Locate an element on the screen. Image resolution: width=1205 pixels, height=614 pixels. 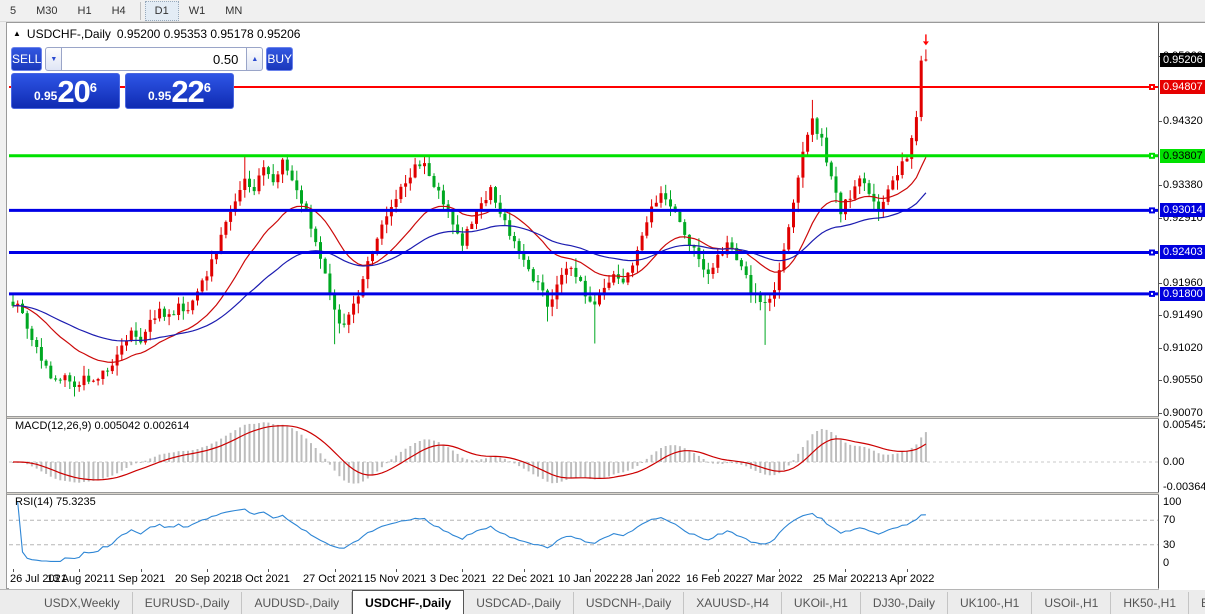
one-click-trading-panel: SELL ▼ ▲ BUY 0.95 20 6 0.95 22 6 is located at coordinates (152, 78).